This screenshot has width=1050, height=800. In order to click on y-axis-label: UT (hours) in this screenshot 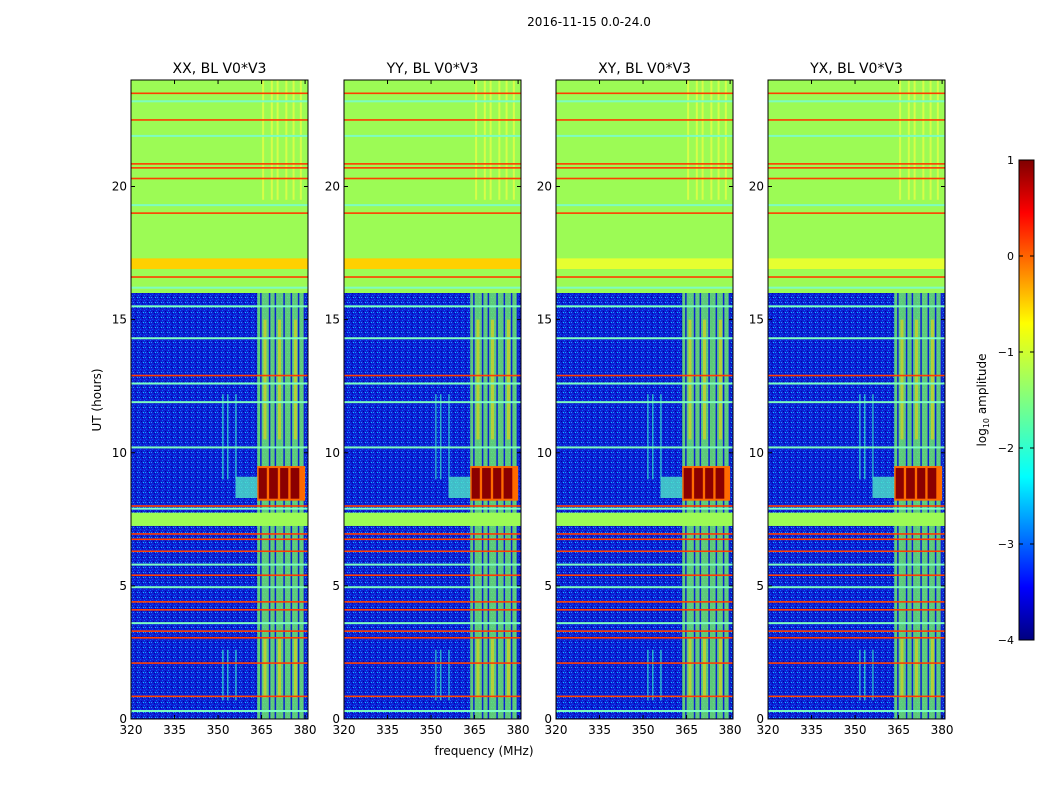, I will do `click(97, 399)`.